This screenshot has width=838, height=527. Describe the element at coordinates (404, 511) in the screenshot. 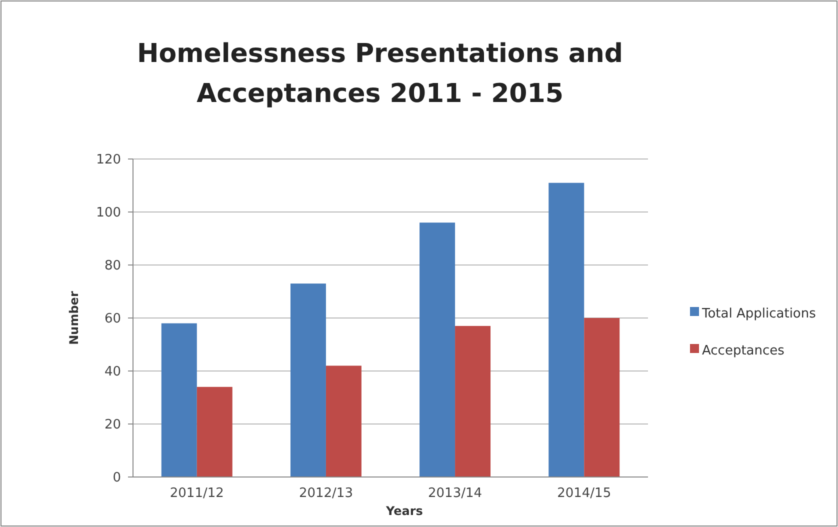

I see `x-axis-title: Years` at that location.